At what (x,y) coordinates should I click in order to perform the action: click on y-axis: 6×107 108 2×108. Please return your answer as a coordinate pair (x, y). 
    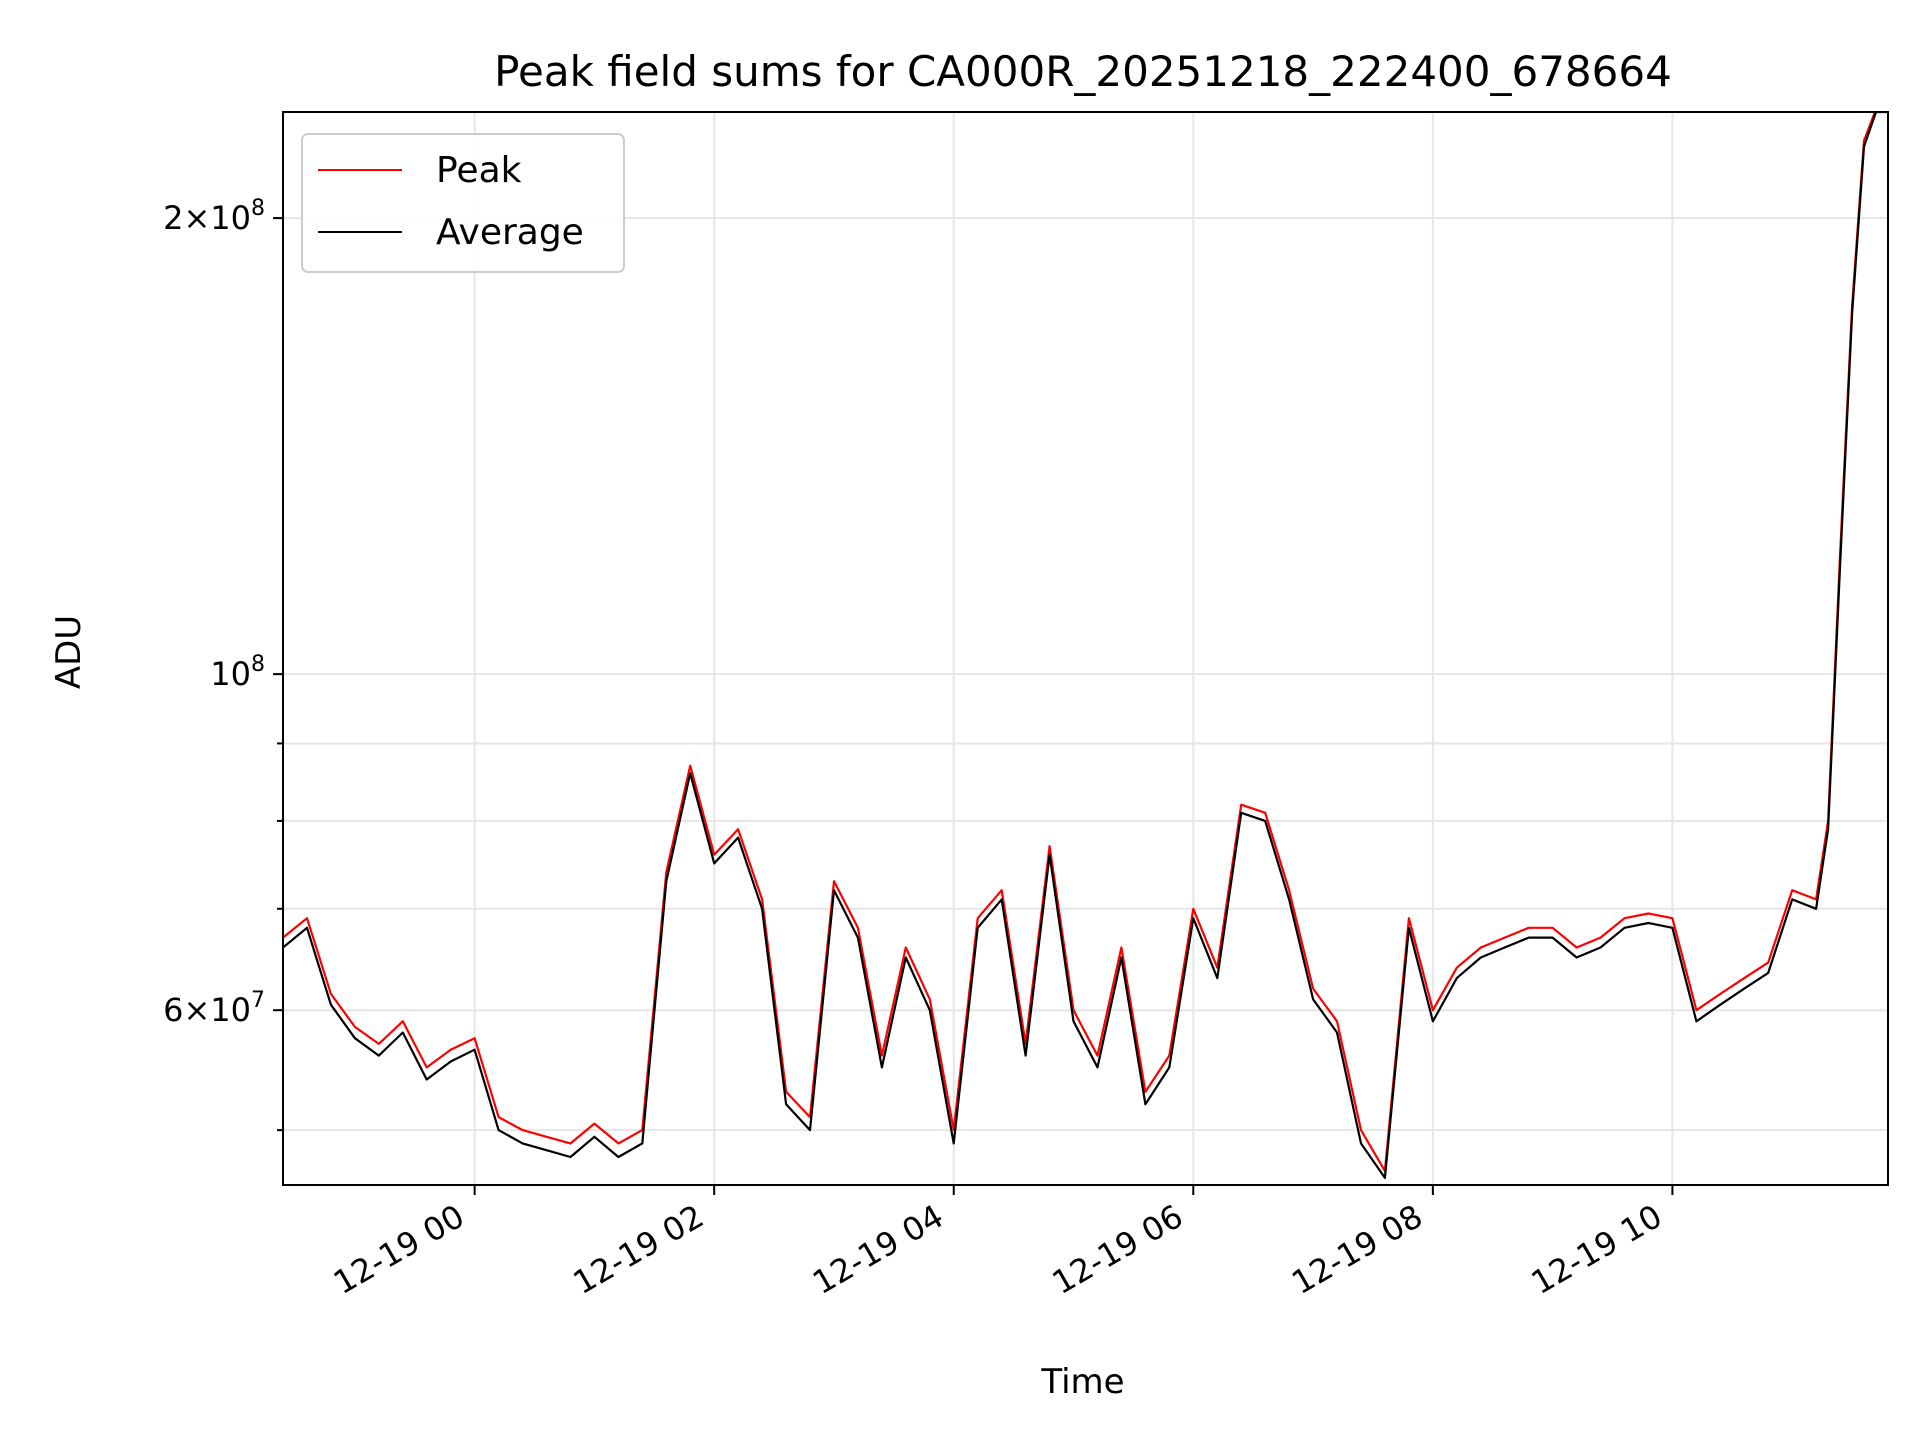
    Looking at the image, I should click on (223, 664).